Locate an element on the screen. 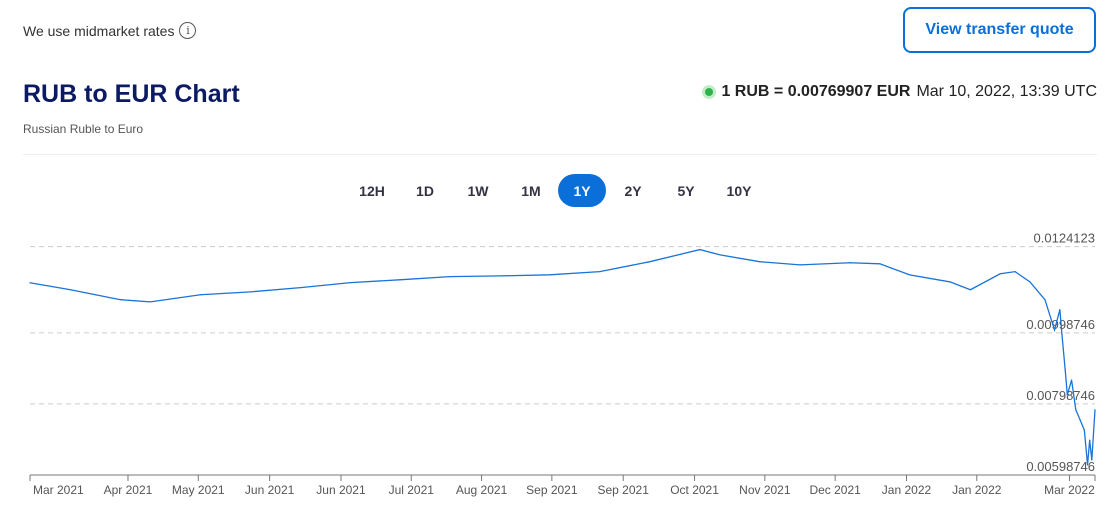  x-tick-label: Mar 2022 is located at coordinates (1069, 490).